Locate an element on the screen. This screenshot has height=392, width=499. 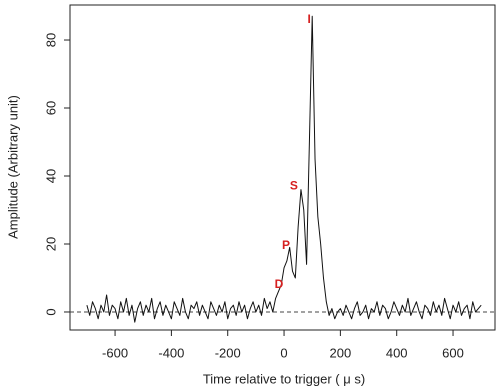
y-tick-label: 80 is located at coordinates (50, 40).